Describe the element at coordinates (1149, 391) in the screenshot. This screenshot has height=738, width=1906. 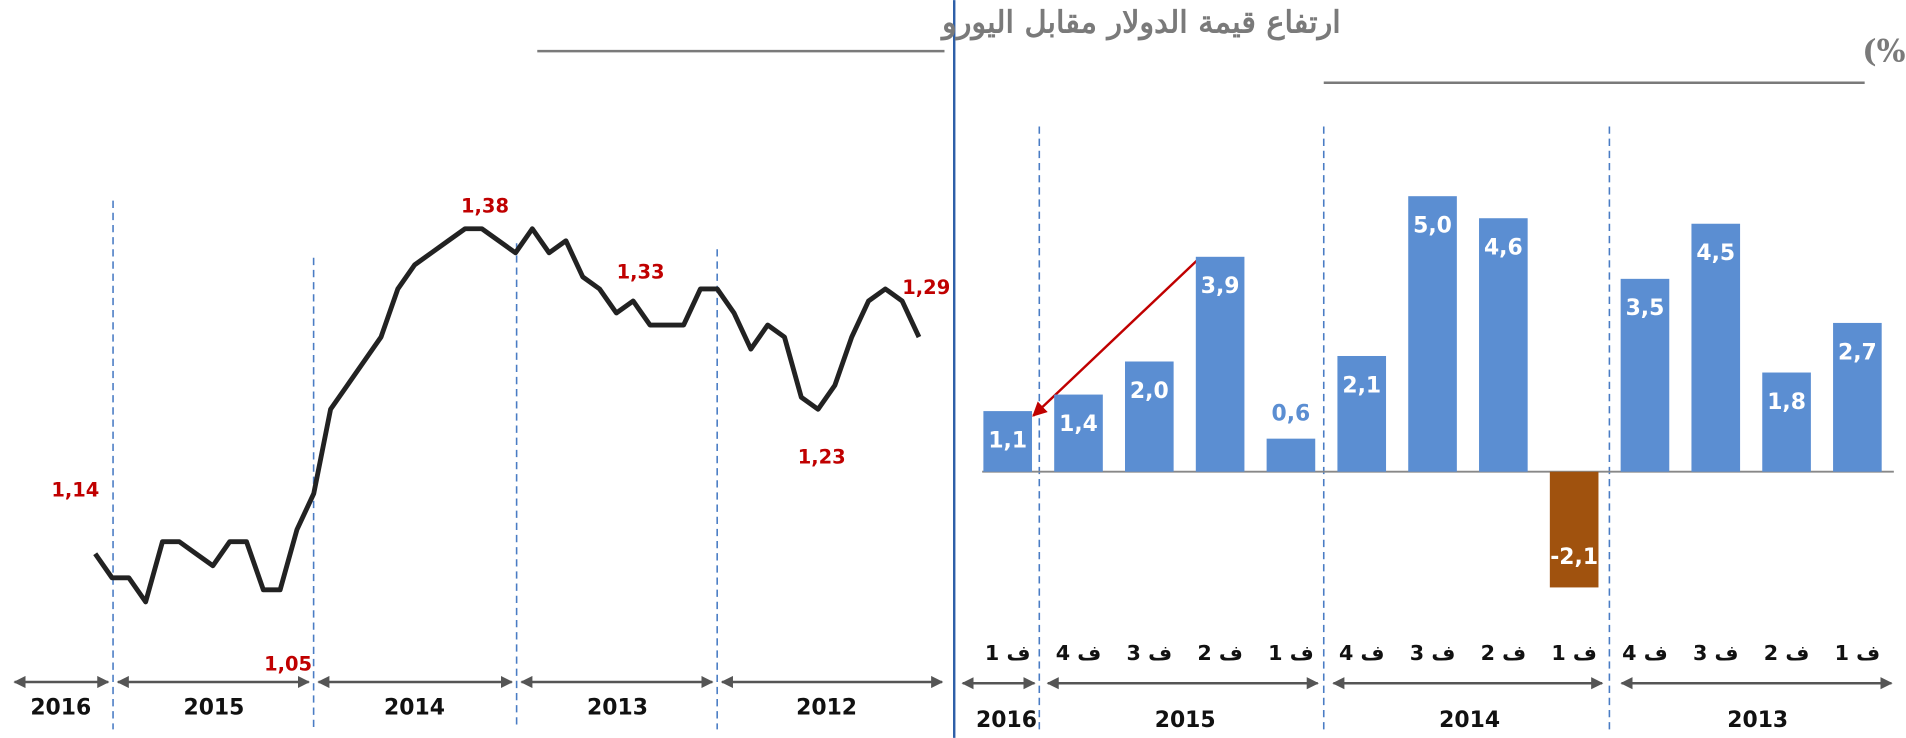
I see `value-label: 2,0` at that location.